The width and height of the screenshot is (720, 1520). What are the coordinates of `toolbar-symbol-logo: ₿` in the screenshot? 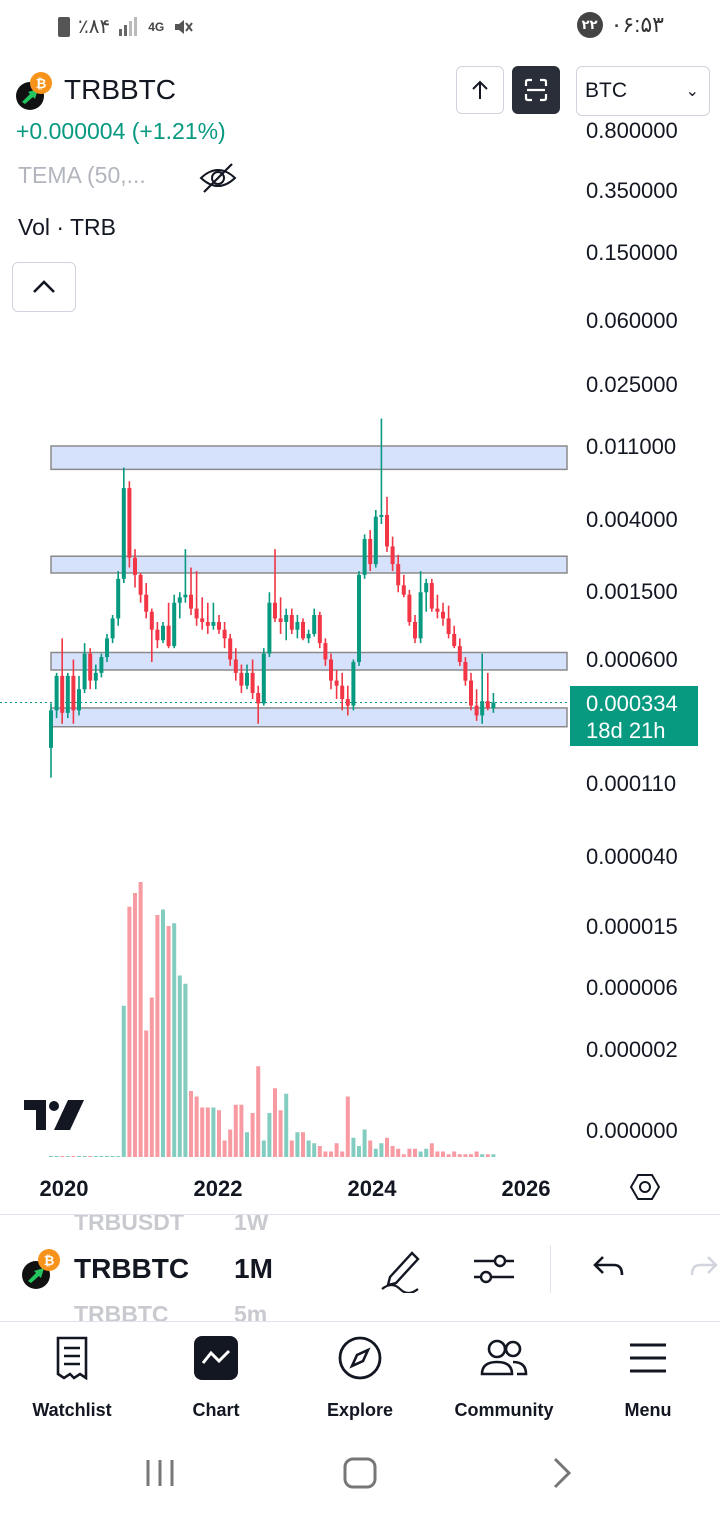 It's located at (42, 1269).